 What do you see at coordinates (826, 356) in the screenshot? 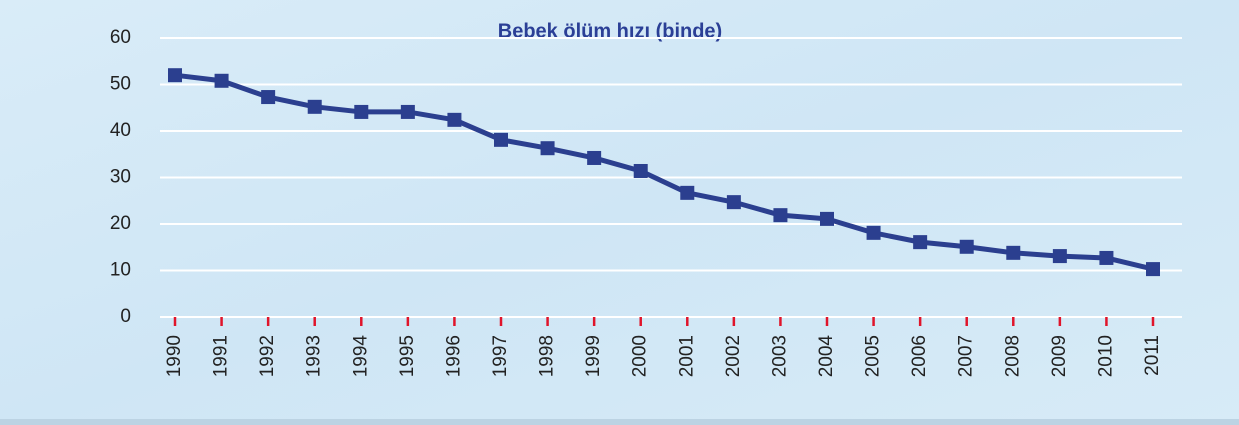
I see `x-tick-label: 2004` at bounding box center [826, 356].